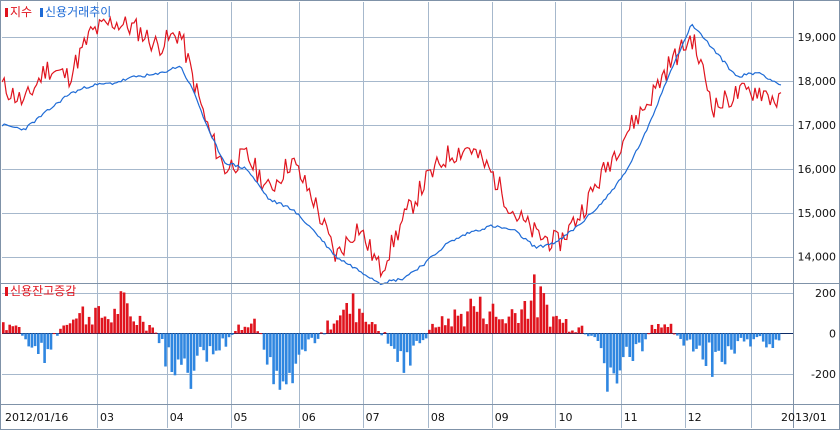 The width and height of the screenshot is (840, 430). What do you see at coordinates (832, 333) in the screenshot?
I see `bar-axis-tick: 0` at bounding box center [832, 333].